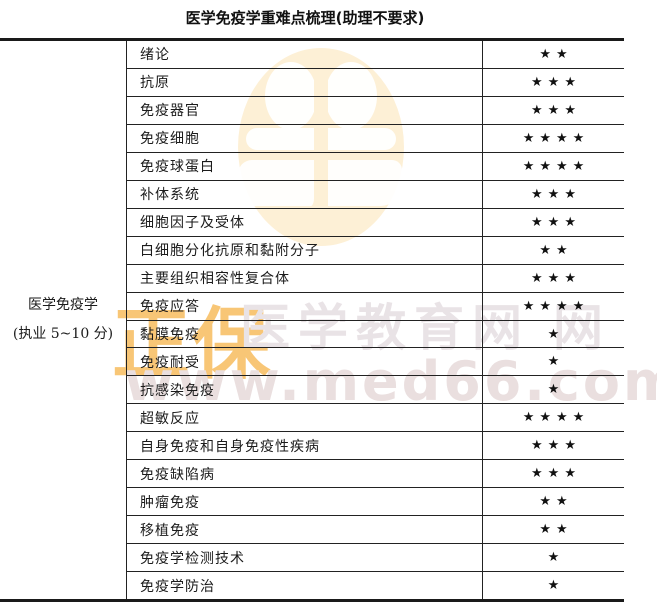  What do you see at coordinates (304, 306) in the screenshot?
I see `topic-cell: 免疫应答` at bounding box center [304, 306].